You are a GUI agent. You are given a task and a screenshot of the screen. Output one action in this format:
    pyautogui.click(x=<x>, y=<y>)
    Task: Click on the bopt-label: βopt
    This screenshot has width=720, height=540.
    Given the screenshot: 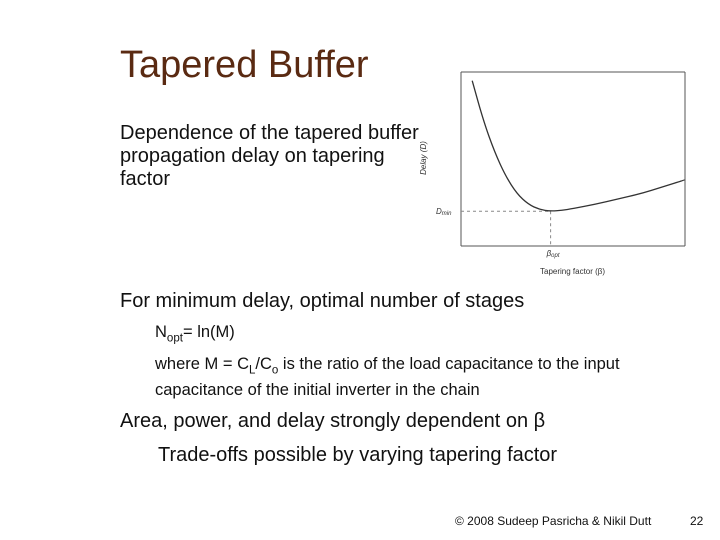 What is the action you would take?
    pyautogui.click(x=553, y=254)
    